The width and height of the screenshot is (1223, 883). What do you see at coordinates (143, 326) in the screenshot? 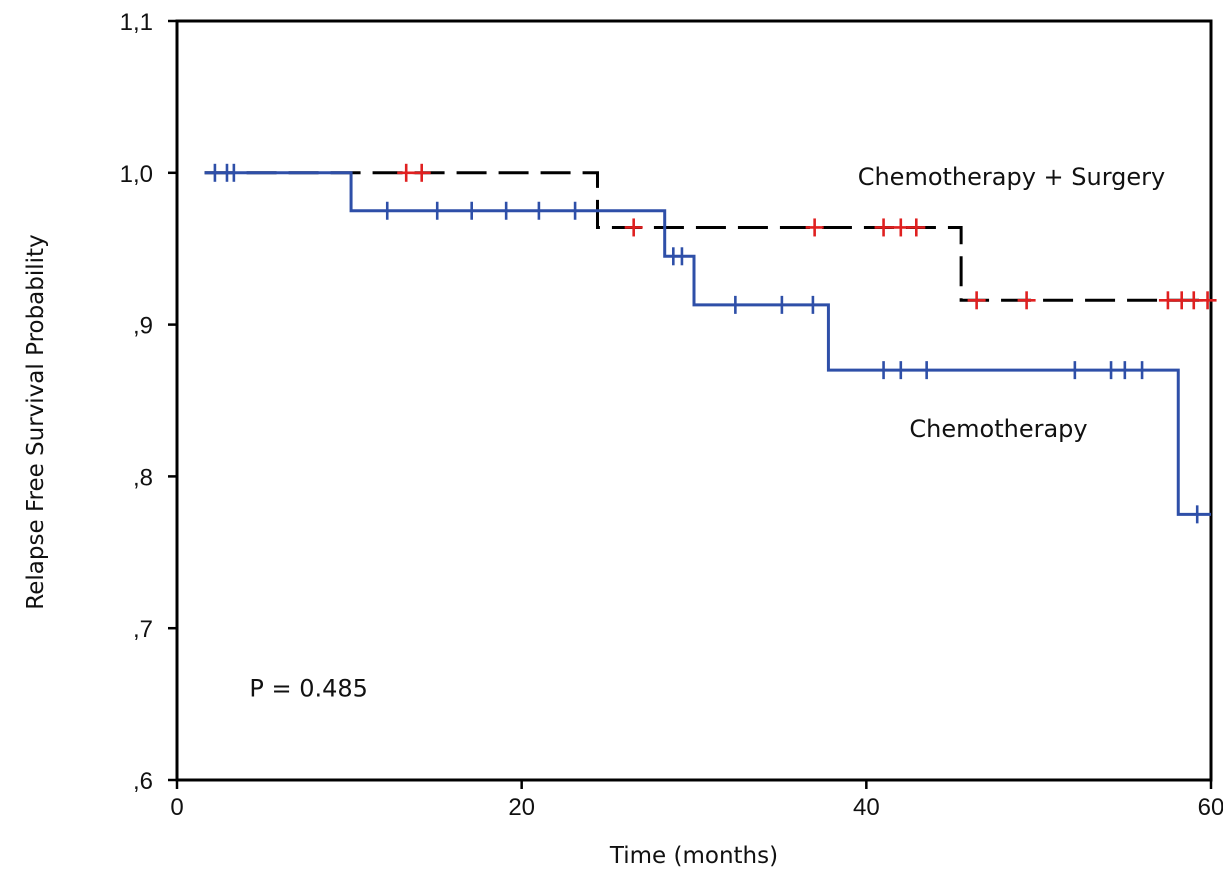
I see `y-tick-label: ,9` at bounding box center [143, 326].